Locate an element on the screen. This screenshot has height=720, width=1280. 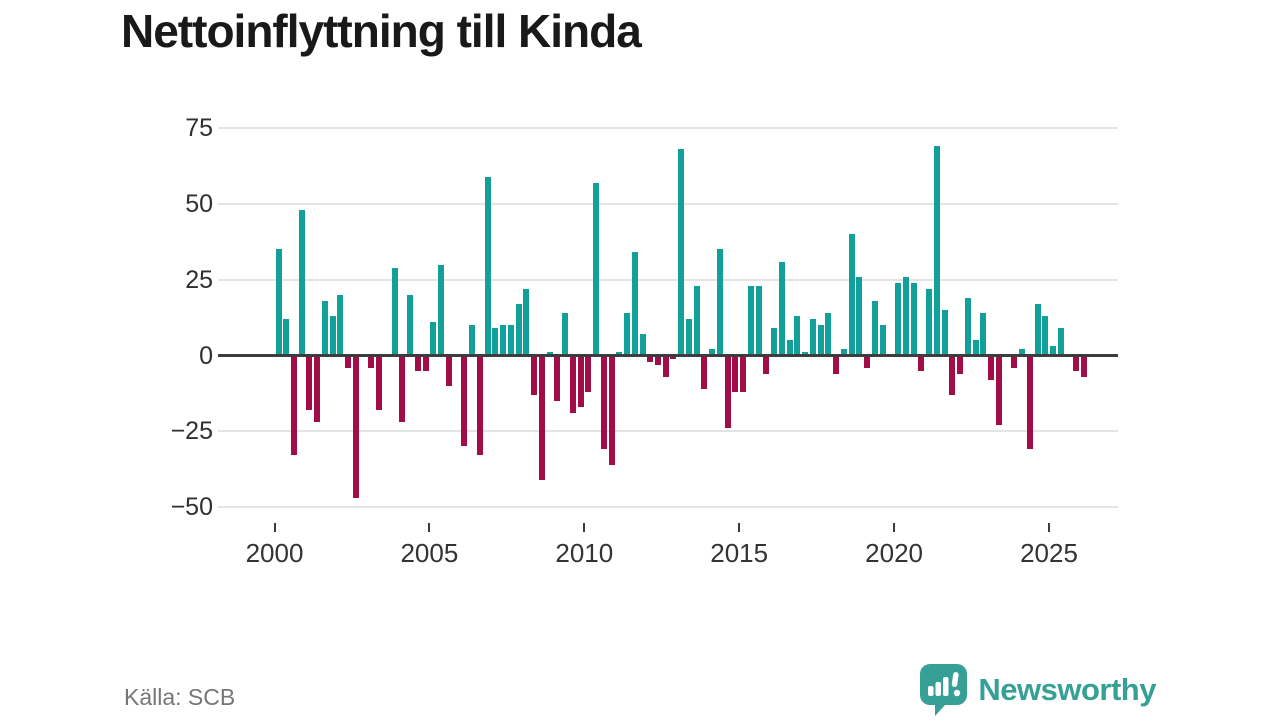
chart-title: Nettoinflyttning till Kinda is located at coordinates (381, 31).